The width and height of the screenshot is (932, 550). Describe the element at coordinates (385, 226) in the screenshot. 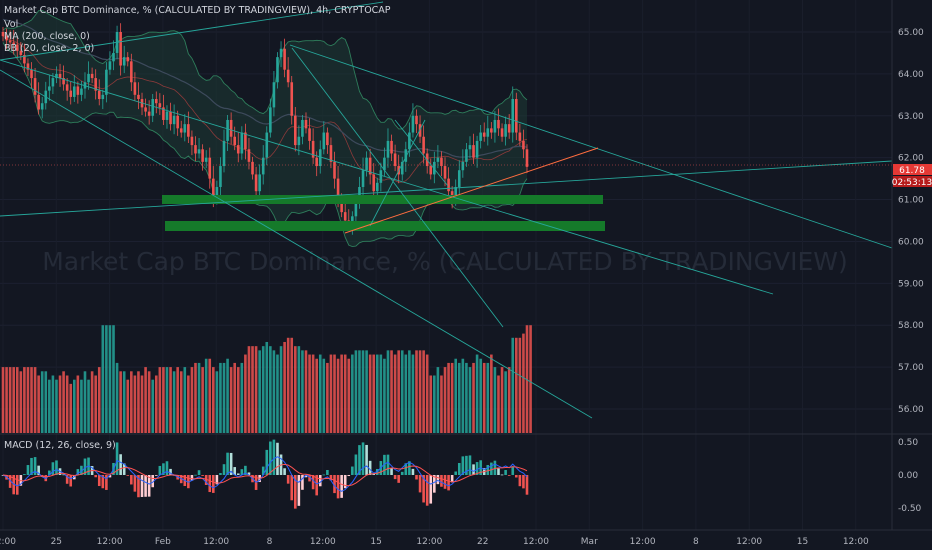

I see `support-zone-lower` at that location.